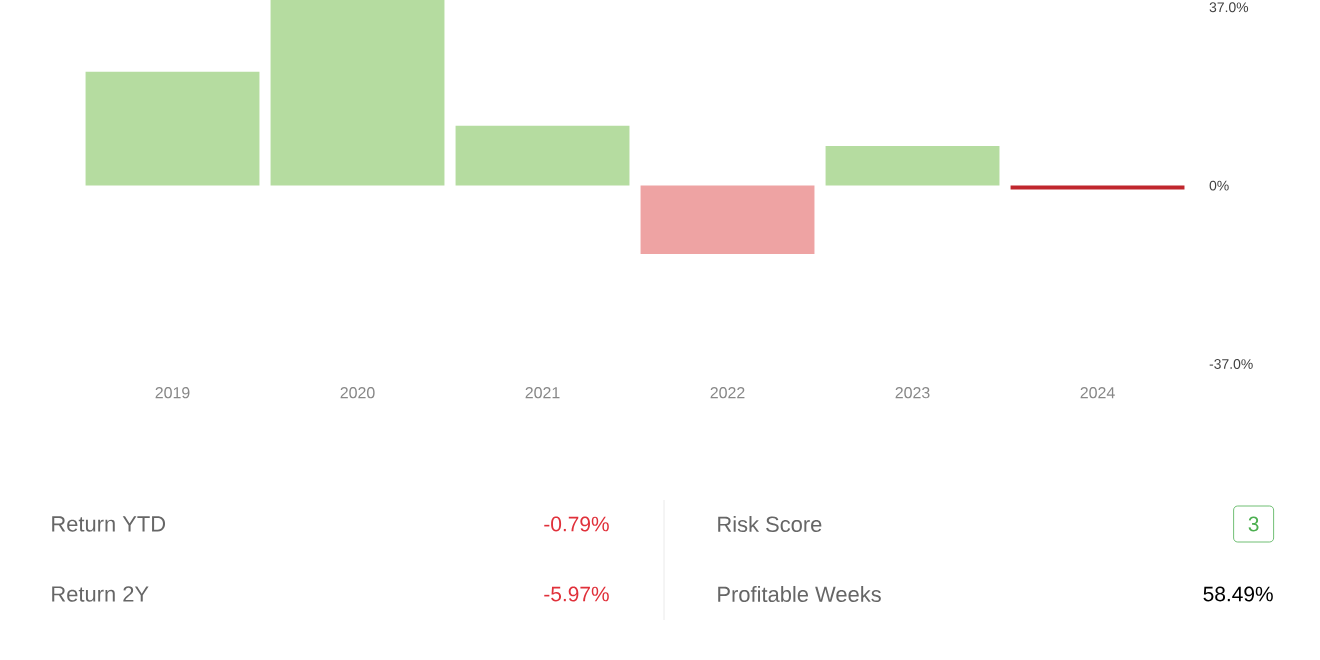  I want to click on text: 3, so click(1253, 524).